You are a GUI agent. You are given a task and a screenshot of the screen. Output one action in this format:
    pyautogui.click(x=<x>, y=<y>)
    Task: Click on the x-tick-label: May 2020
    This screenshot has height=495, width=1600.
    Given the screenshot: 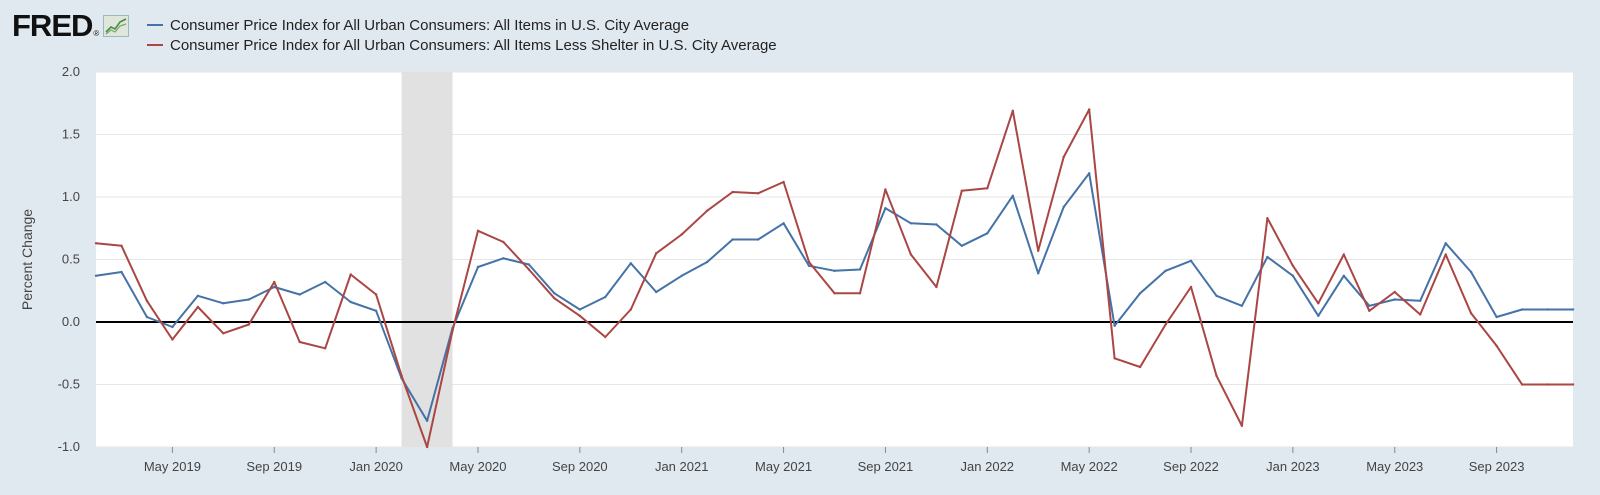 What is the action you would take?
    pyautogui.click(x=477, y=466)
    